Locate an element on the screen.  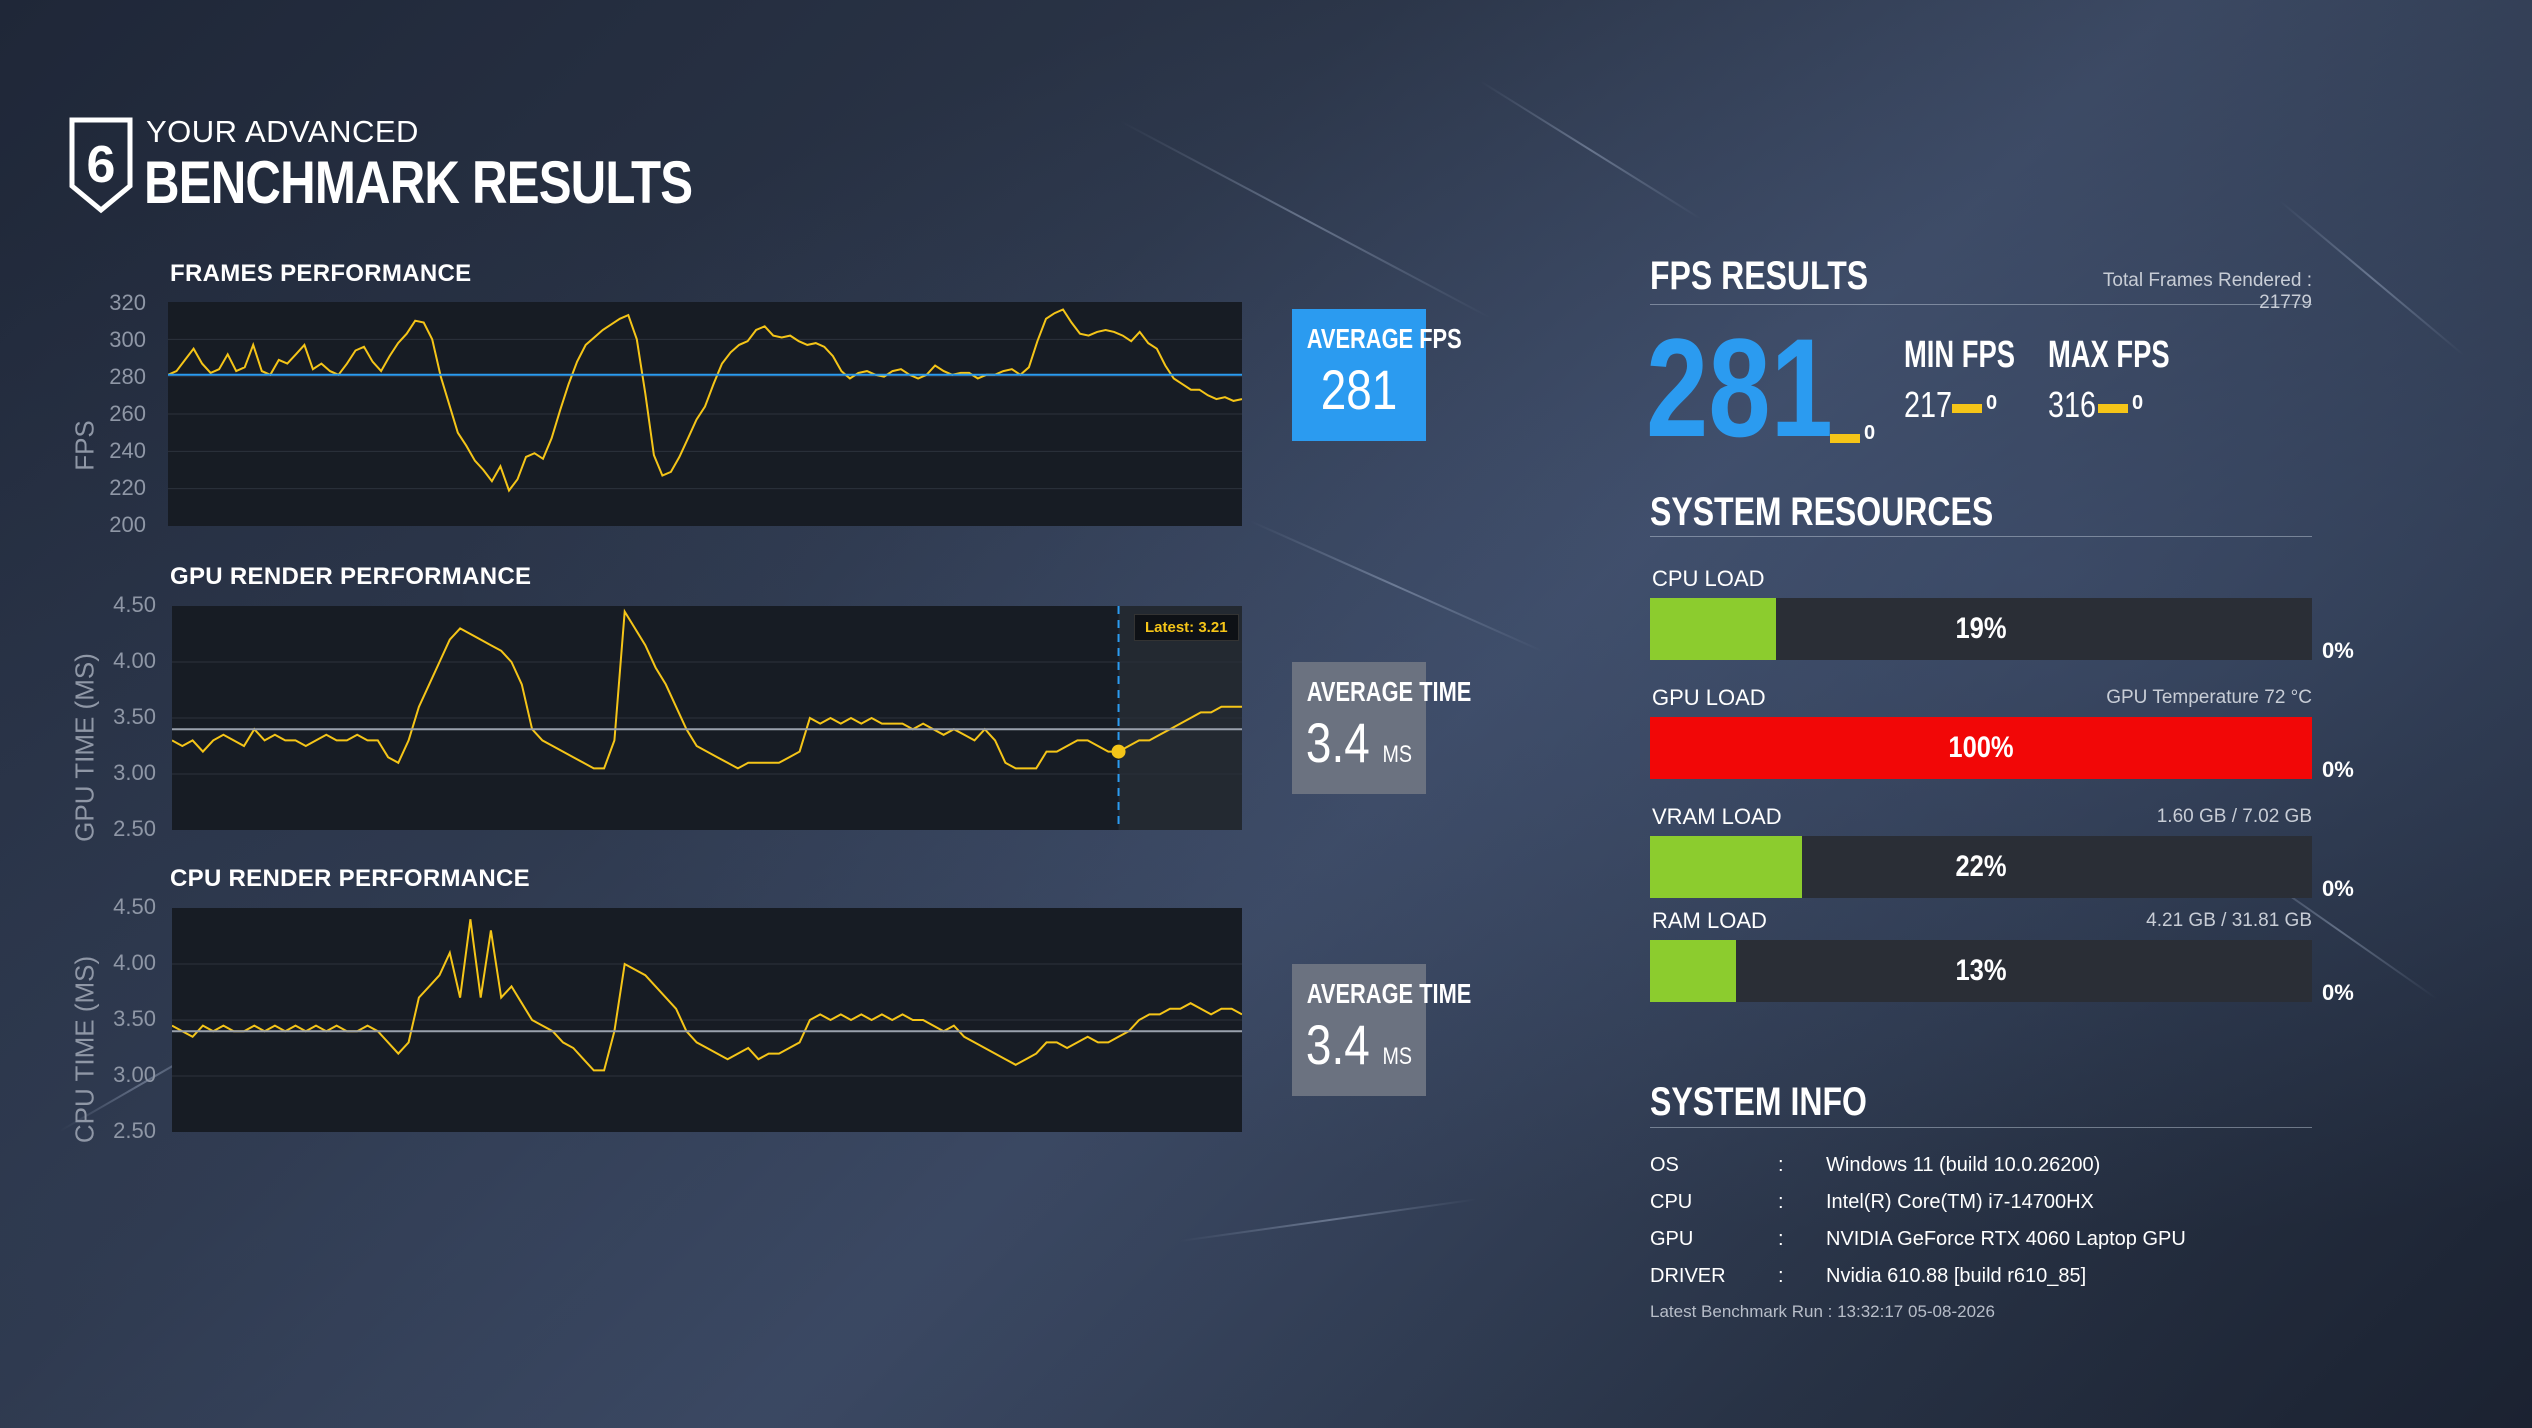
max-fps-delta: 0 is located at coordinates (2138, 403).